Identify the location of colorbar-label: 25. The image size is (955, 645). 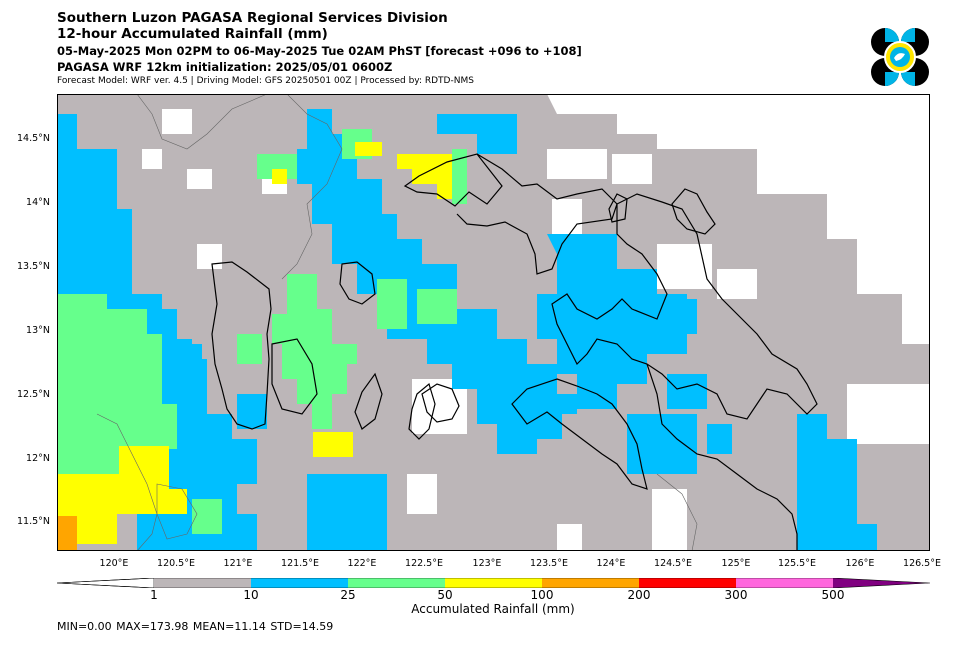
(348, 595).